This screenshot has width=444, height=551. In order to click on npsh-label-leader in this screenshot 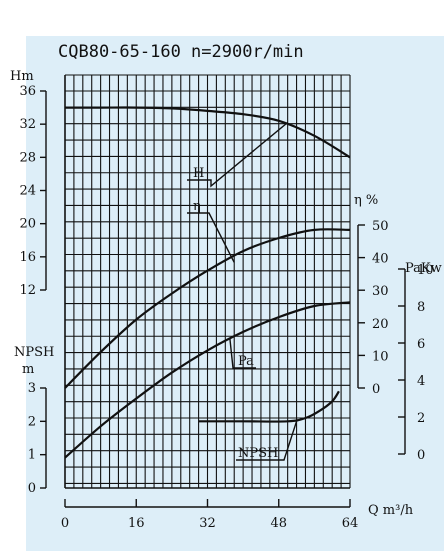, I will do `click(267, 441)`.